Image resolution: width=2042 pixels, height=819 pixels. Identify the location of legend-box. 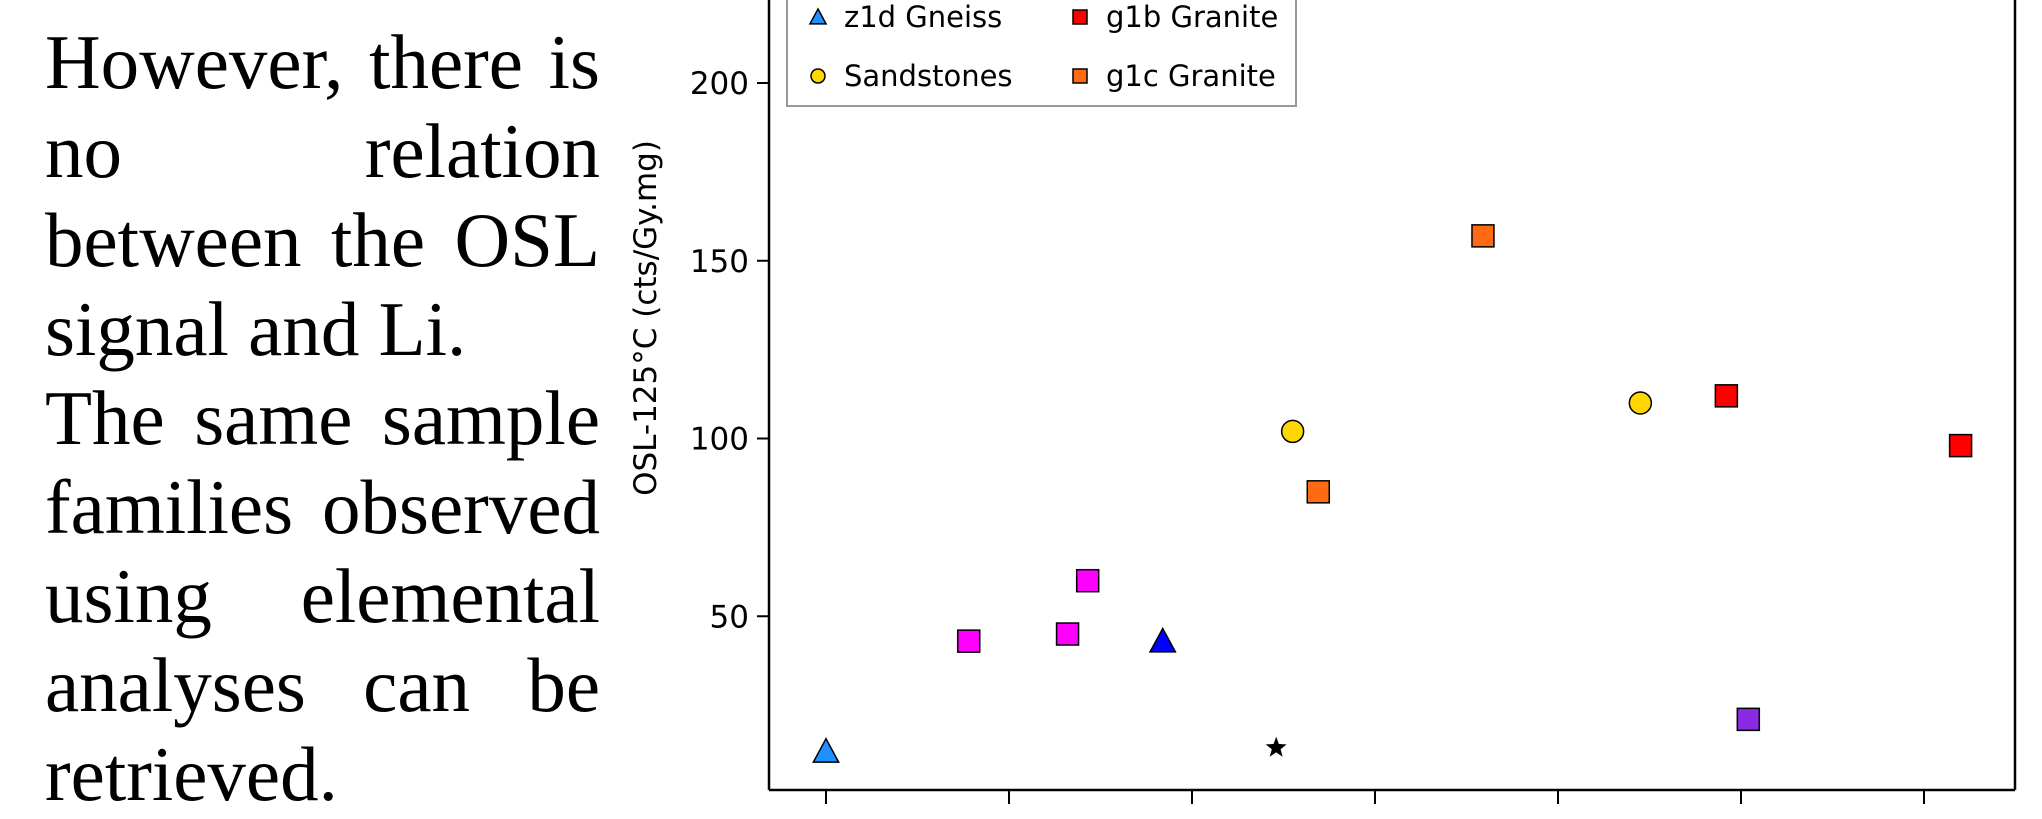
(1041, 53).